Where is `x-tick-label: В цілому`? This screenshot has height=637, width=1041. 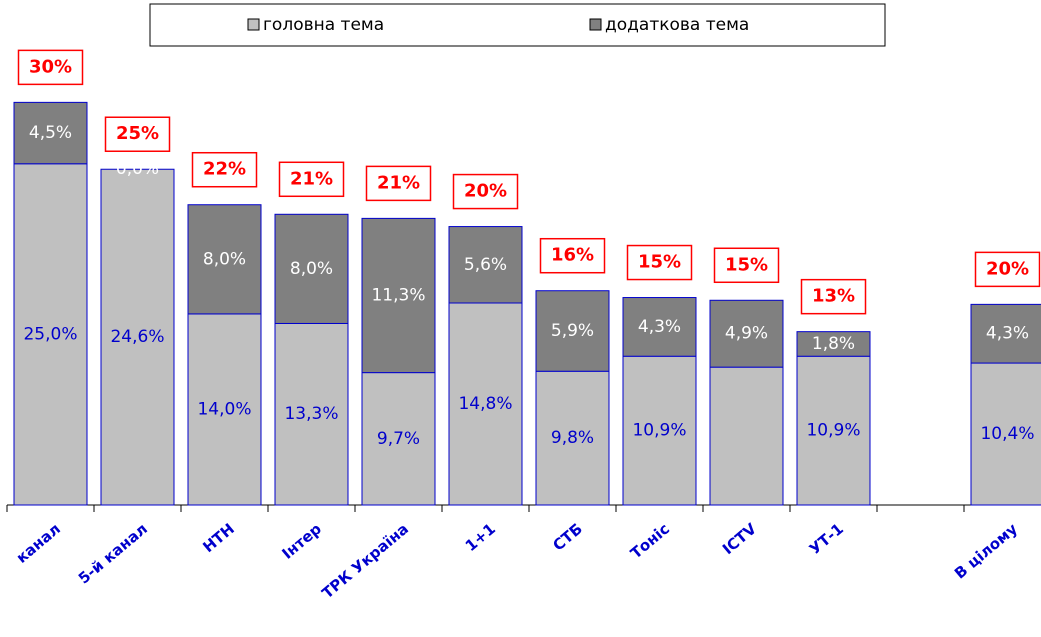 x-tick-label: В цілому is located at coordinates (986, 551).